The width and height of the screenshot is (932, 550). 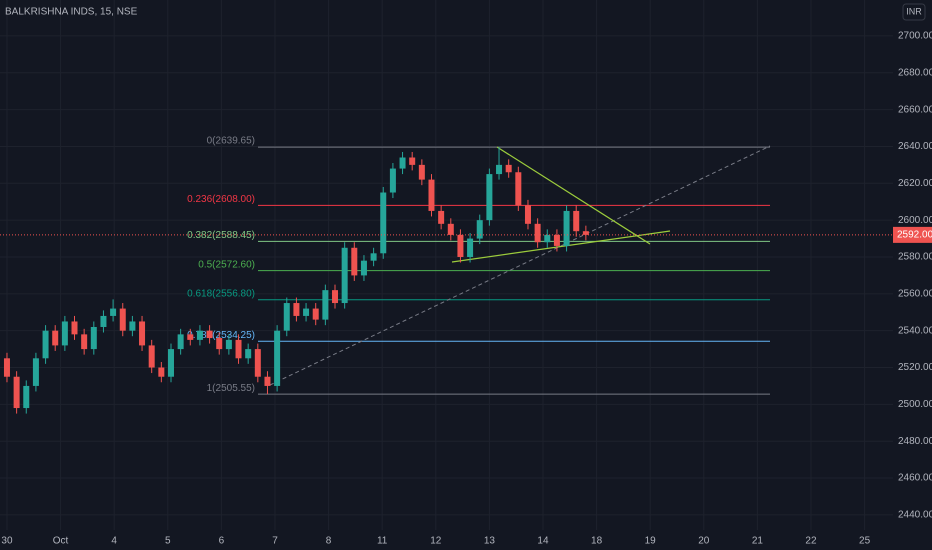 What do you see at coordinates (61, 541) in the screenshot?
I see `x-tick-label: Oct` at bounding box center [61, 541].